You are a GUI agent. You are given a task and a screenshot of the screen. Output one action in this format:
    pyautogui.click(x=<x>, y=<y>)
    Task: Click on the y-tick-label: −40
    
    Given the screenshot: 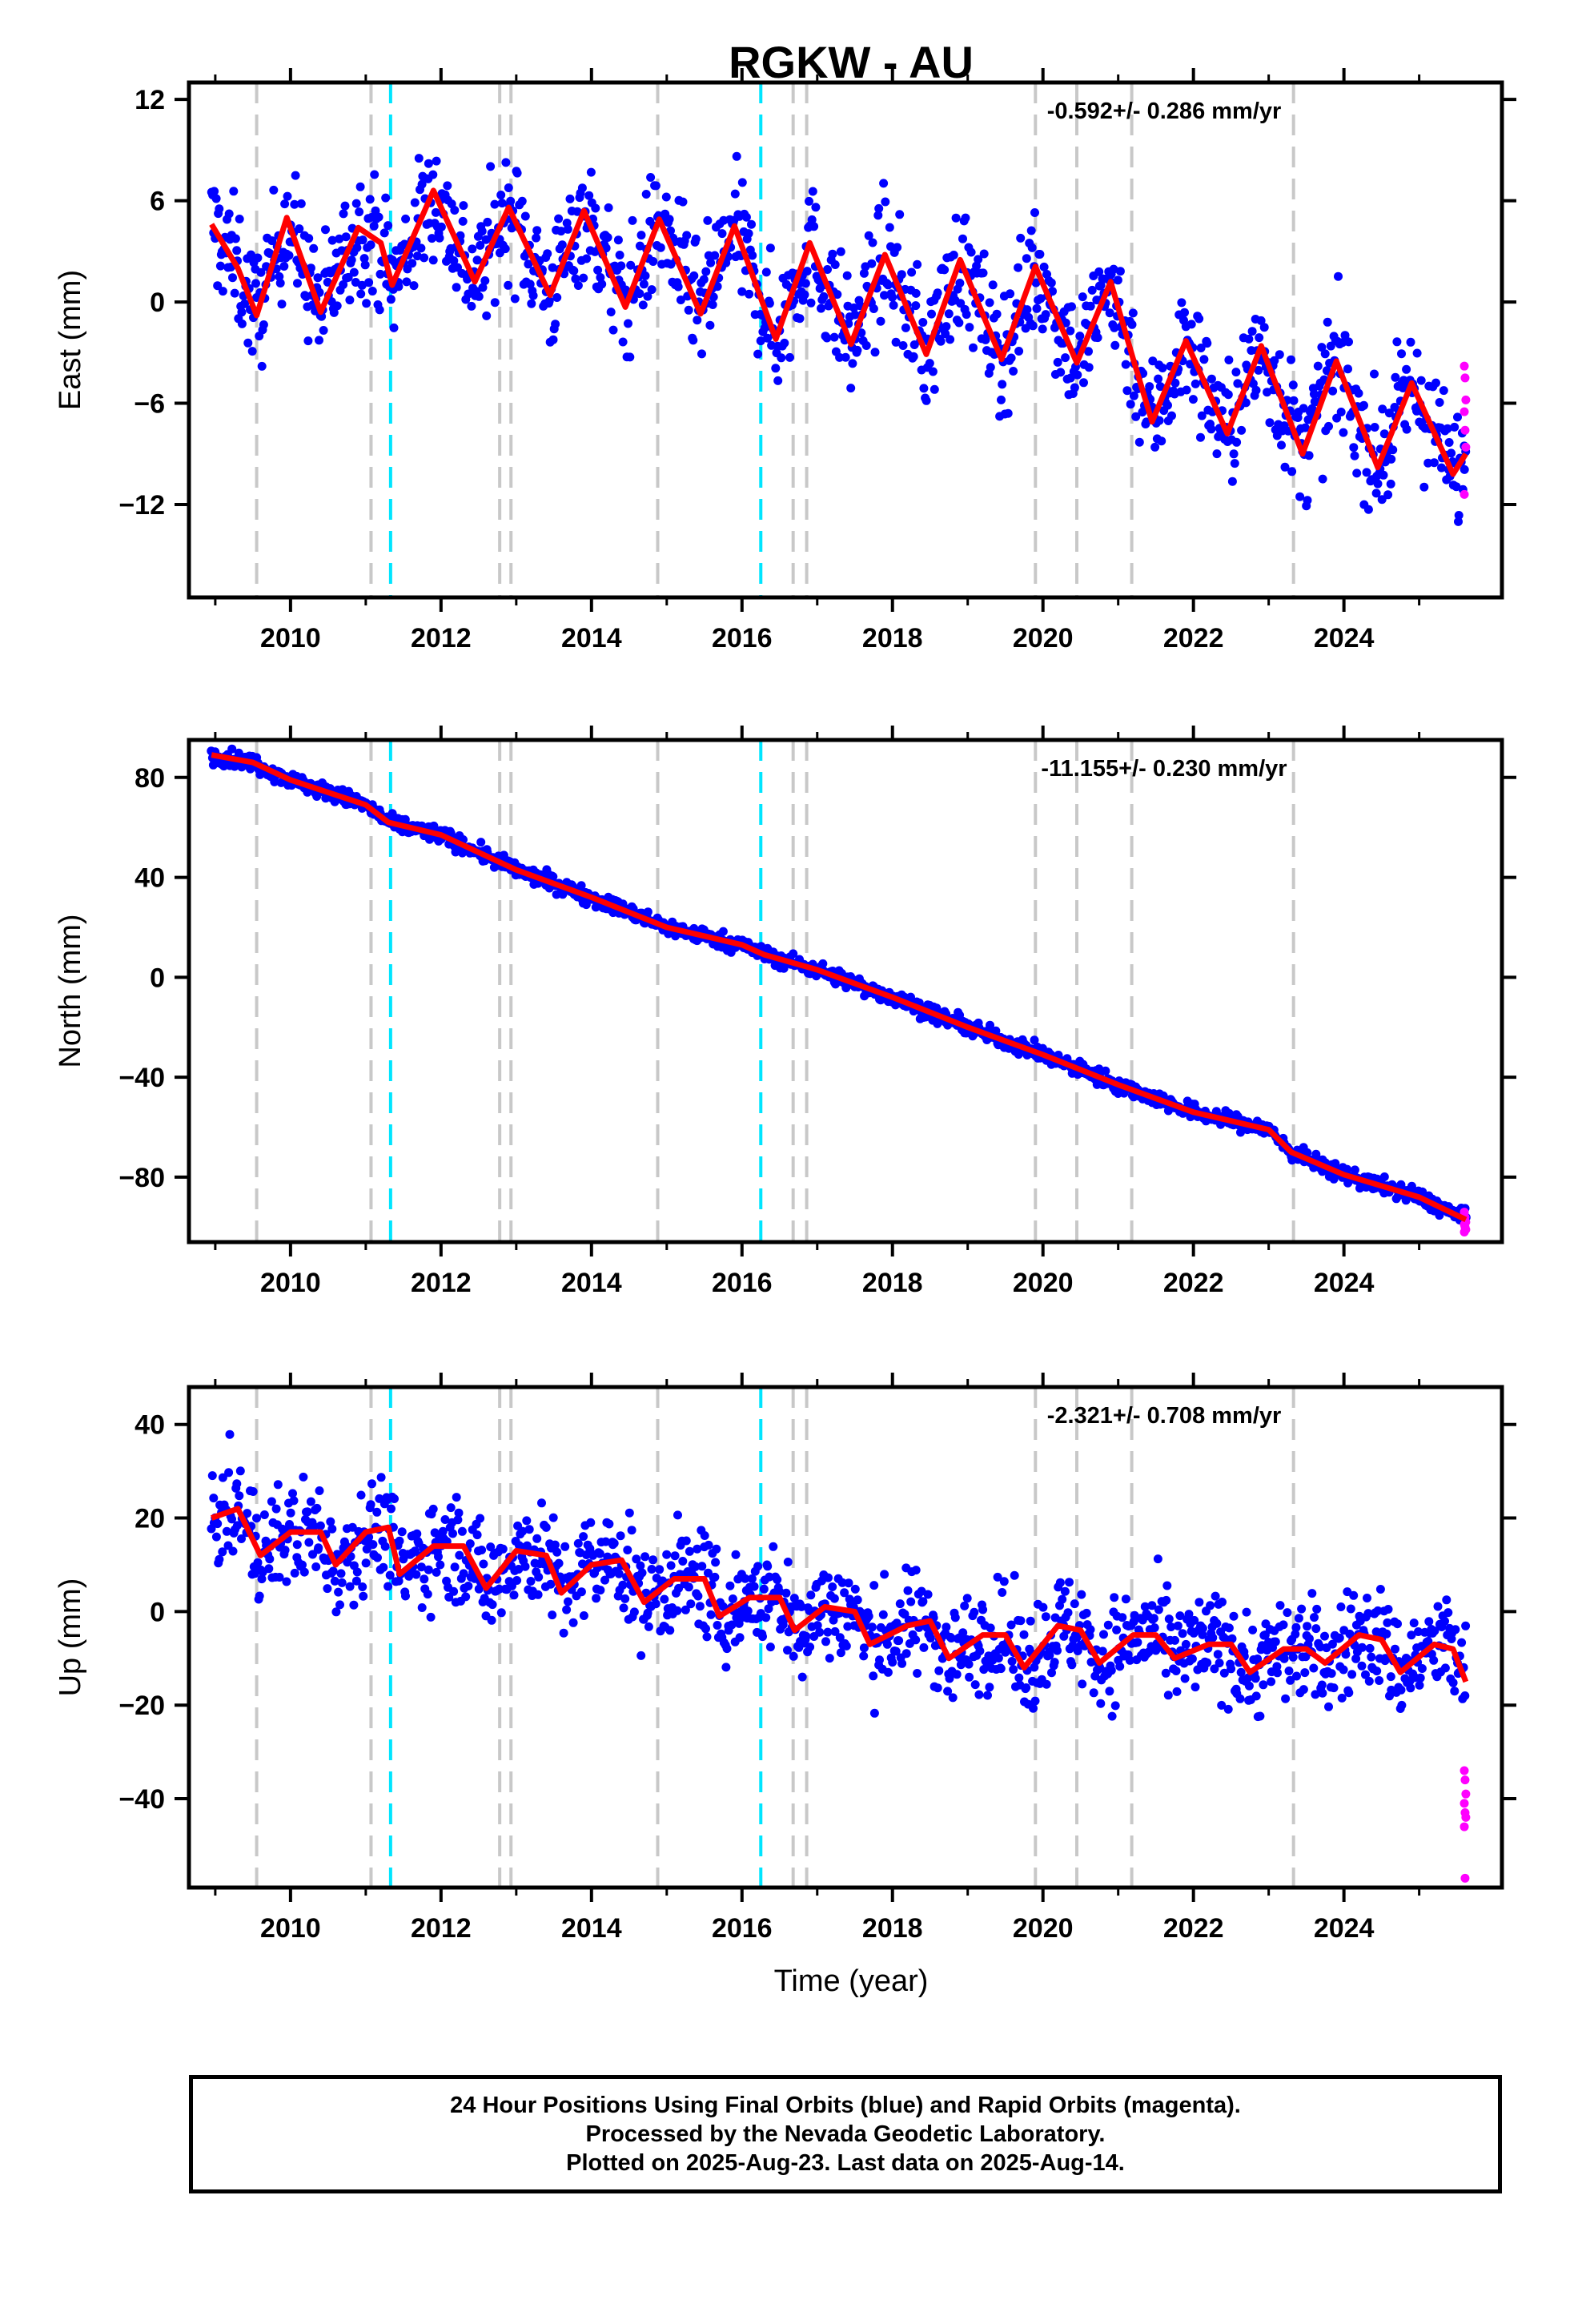 What is the action you would take?
    pyautogui.click(x=141, y=1800)
    